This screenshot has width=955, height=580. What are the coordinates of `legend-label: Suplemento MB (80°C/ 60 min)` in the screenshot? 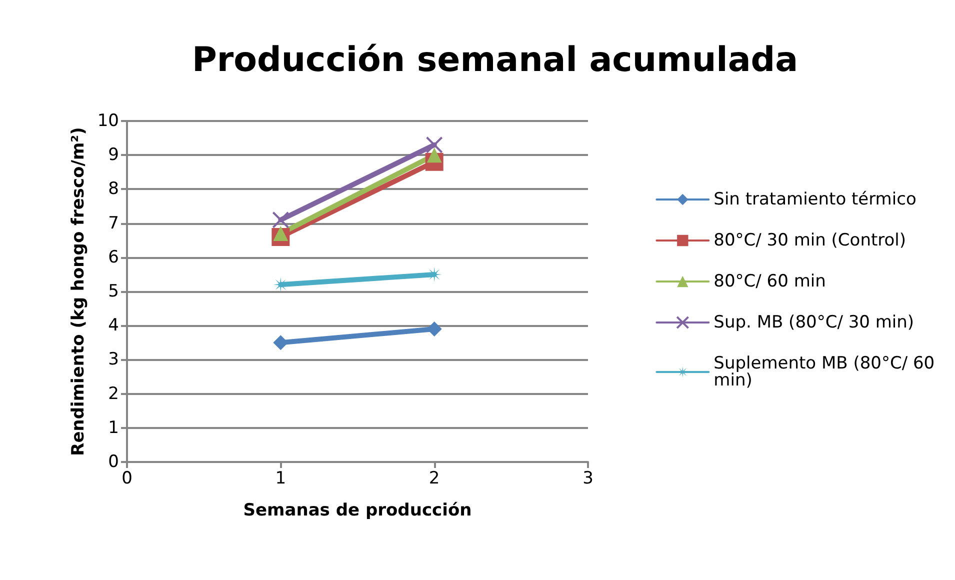 It's located at (827, 372).